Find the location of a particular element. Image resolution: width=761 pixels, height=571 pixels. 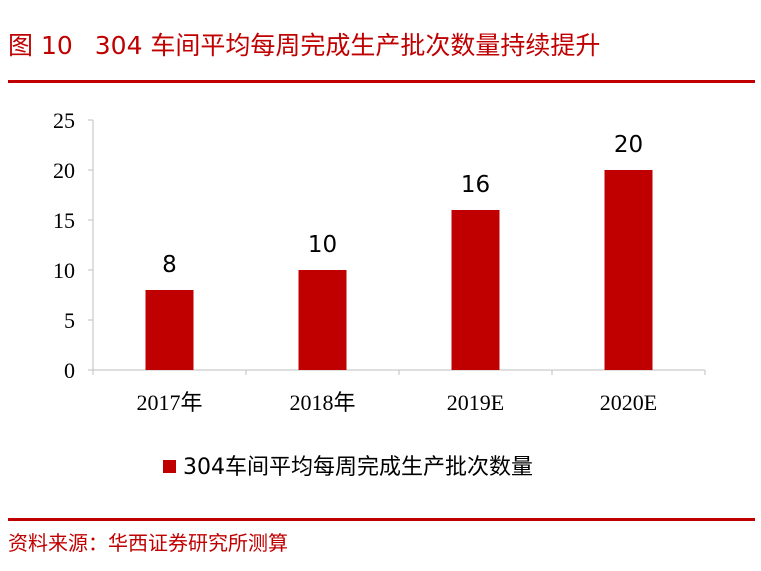

y-tick-label: 10 is located at coordinates (64, 270).